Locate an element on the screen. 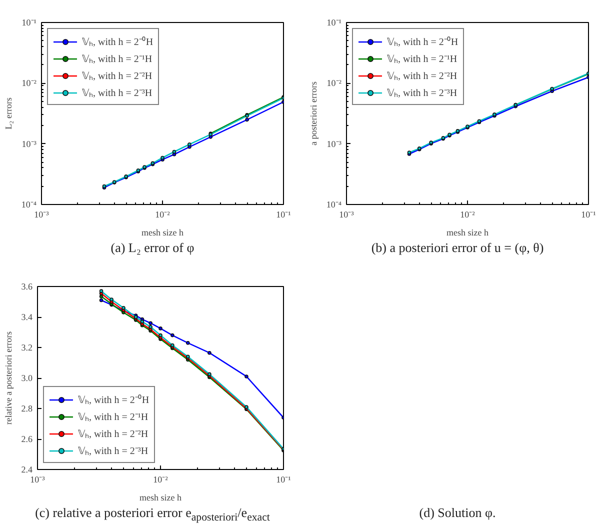 This screenshot has height=529, width=610. y-axis-title: L₂ errors is located at coordinates (8, 113).